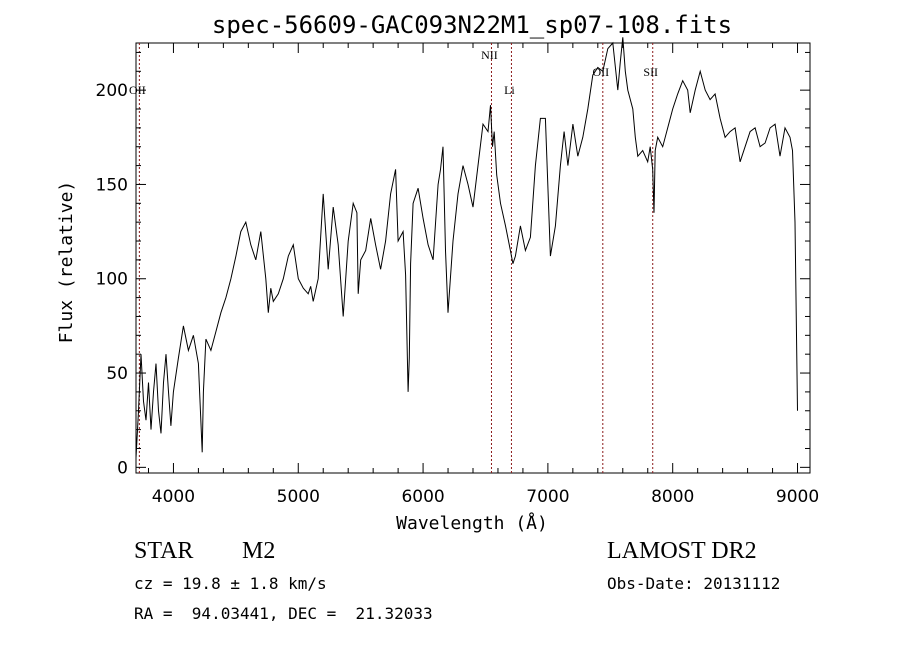 This screenshot has width=900, height=649. I want to click on line-label-sii: SII, so click(650, 72).